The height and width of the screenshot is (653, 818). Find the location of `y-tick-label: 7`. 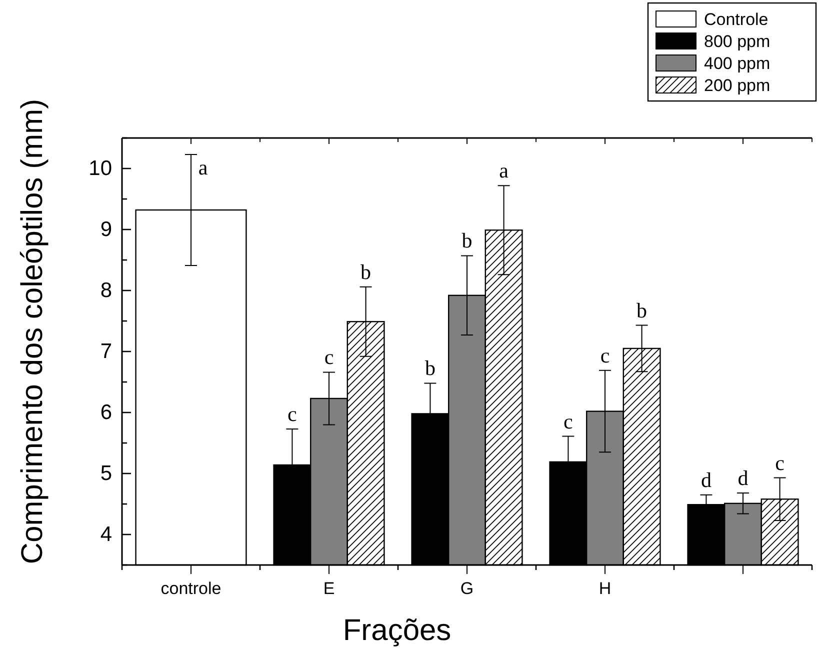

y-tick-label: 7 is located at coordinates (106, 352).